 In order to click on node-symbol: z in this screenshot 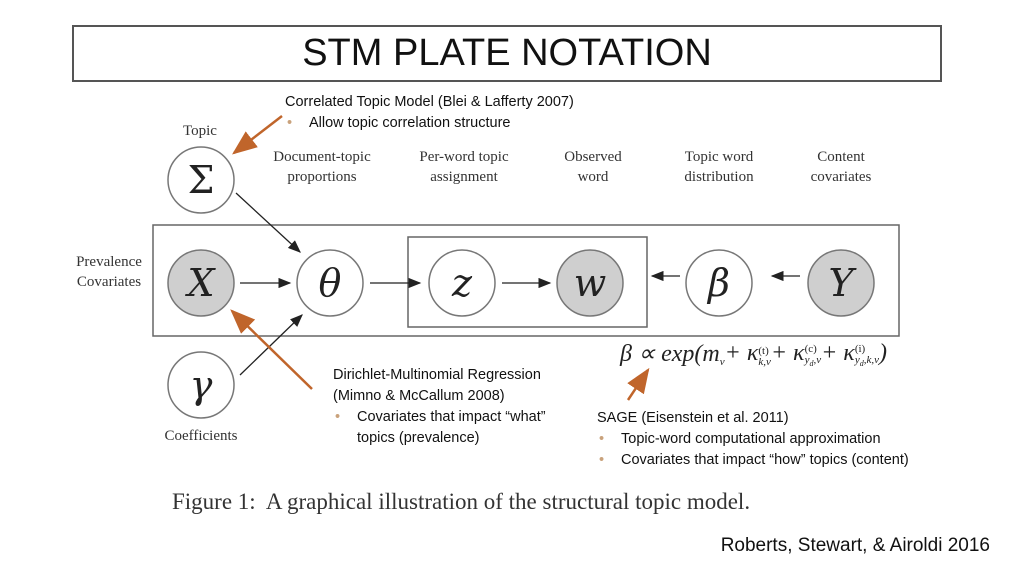, I will do `click(462, 283)`.